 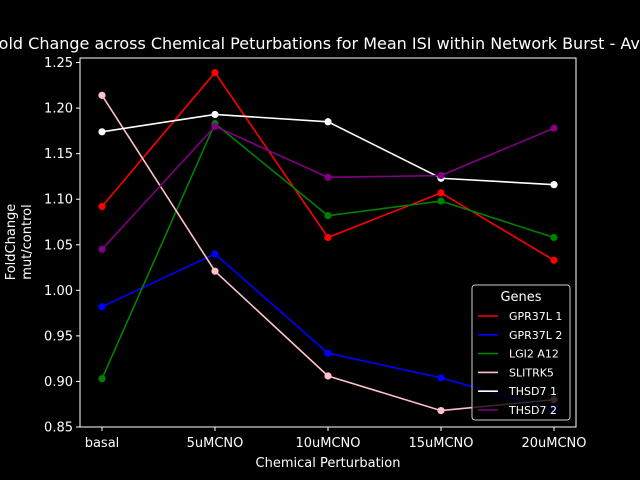 What do you see at coordinates (553, 443) in the screenshot?
I see `x-tick-label: 20uMCNO` at bounding box center [553, 443].